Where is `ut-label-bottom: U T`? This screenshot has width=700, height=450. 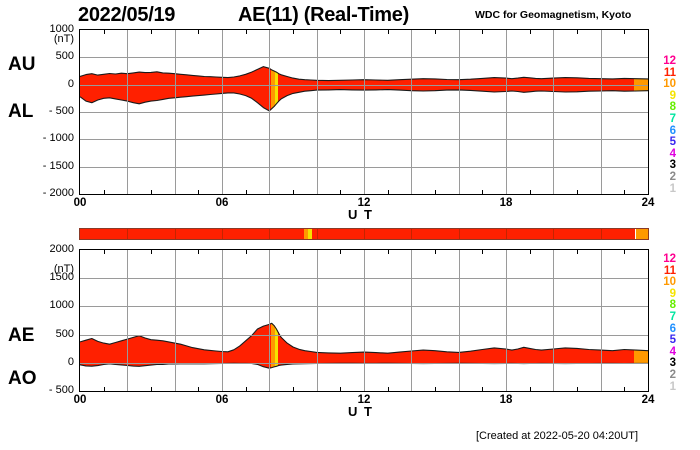 ut-label-bottom: U T is located at coordinates (361, 411).